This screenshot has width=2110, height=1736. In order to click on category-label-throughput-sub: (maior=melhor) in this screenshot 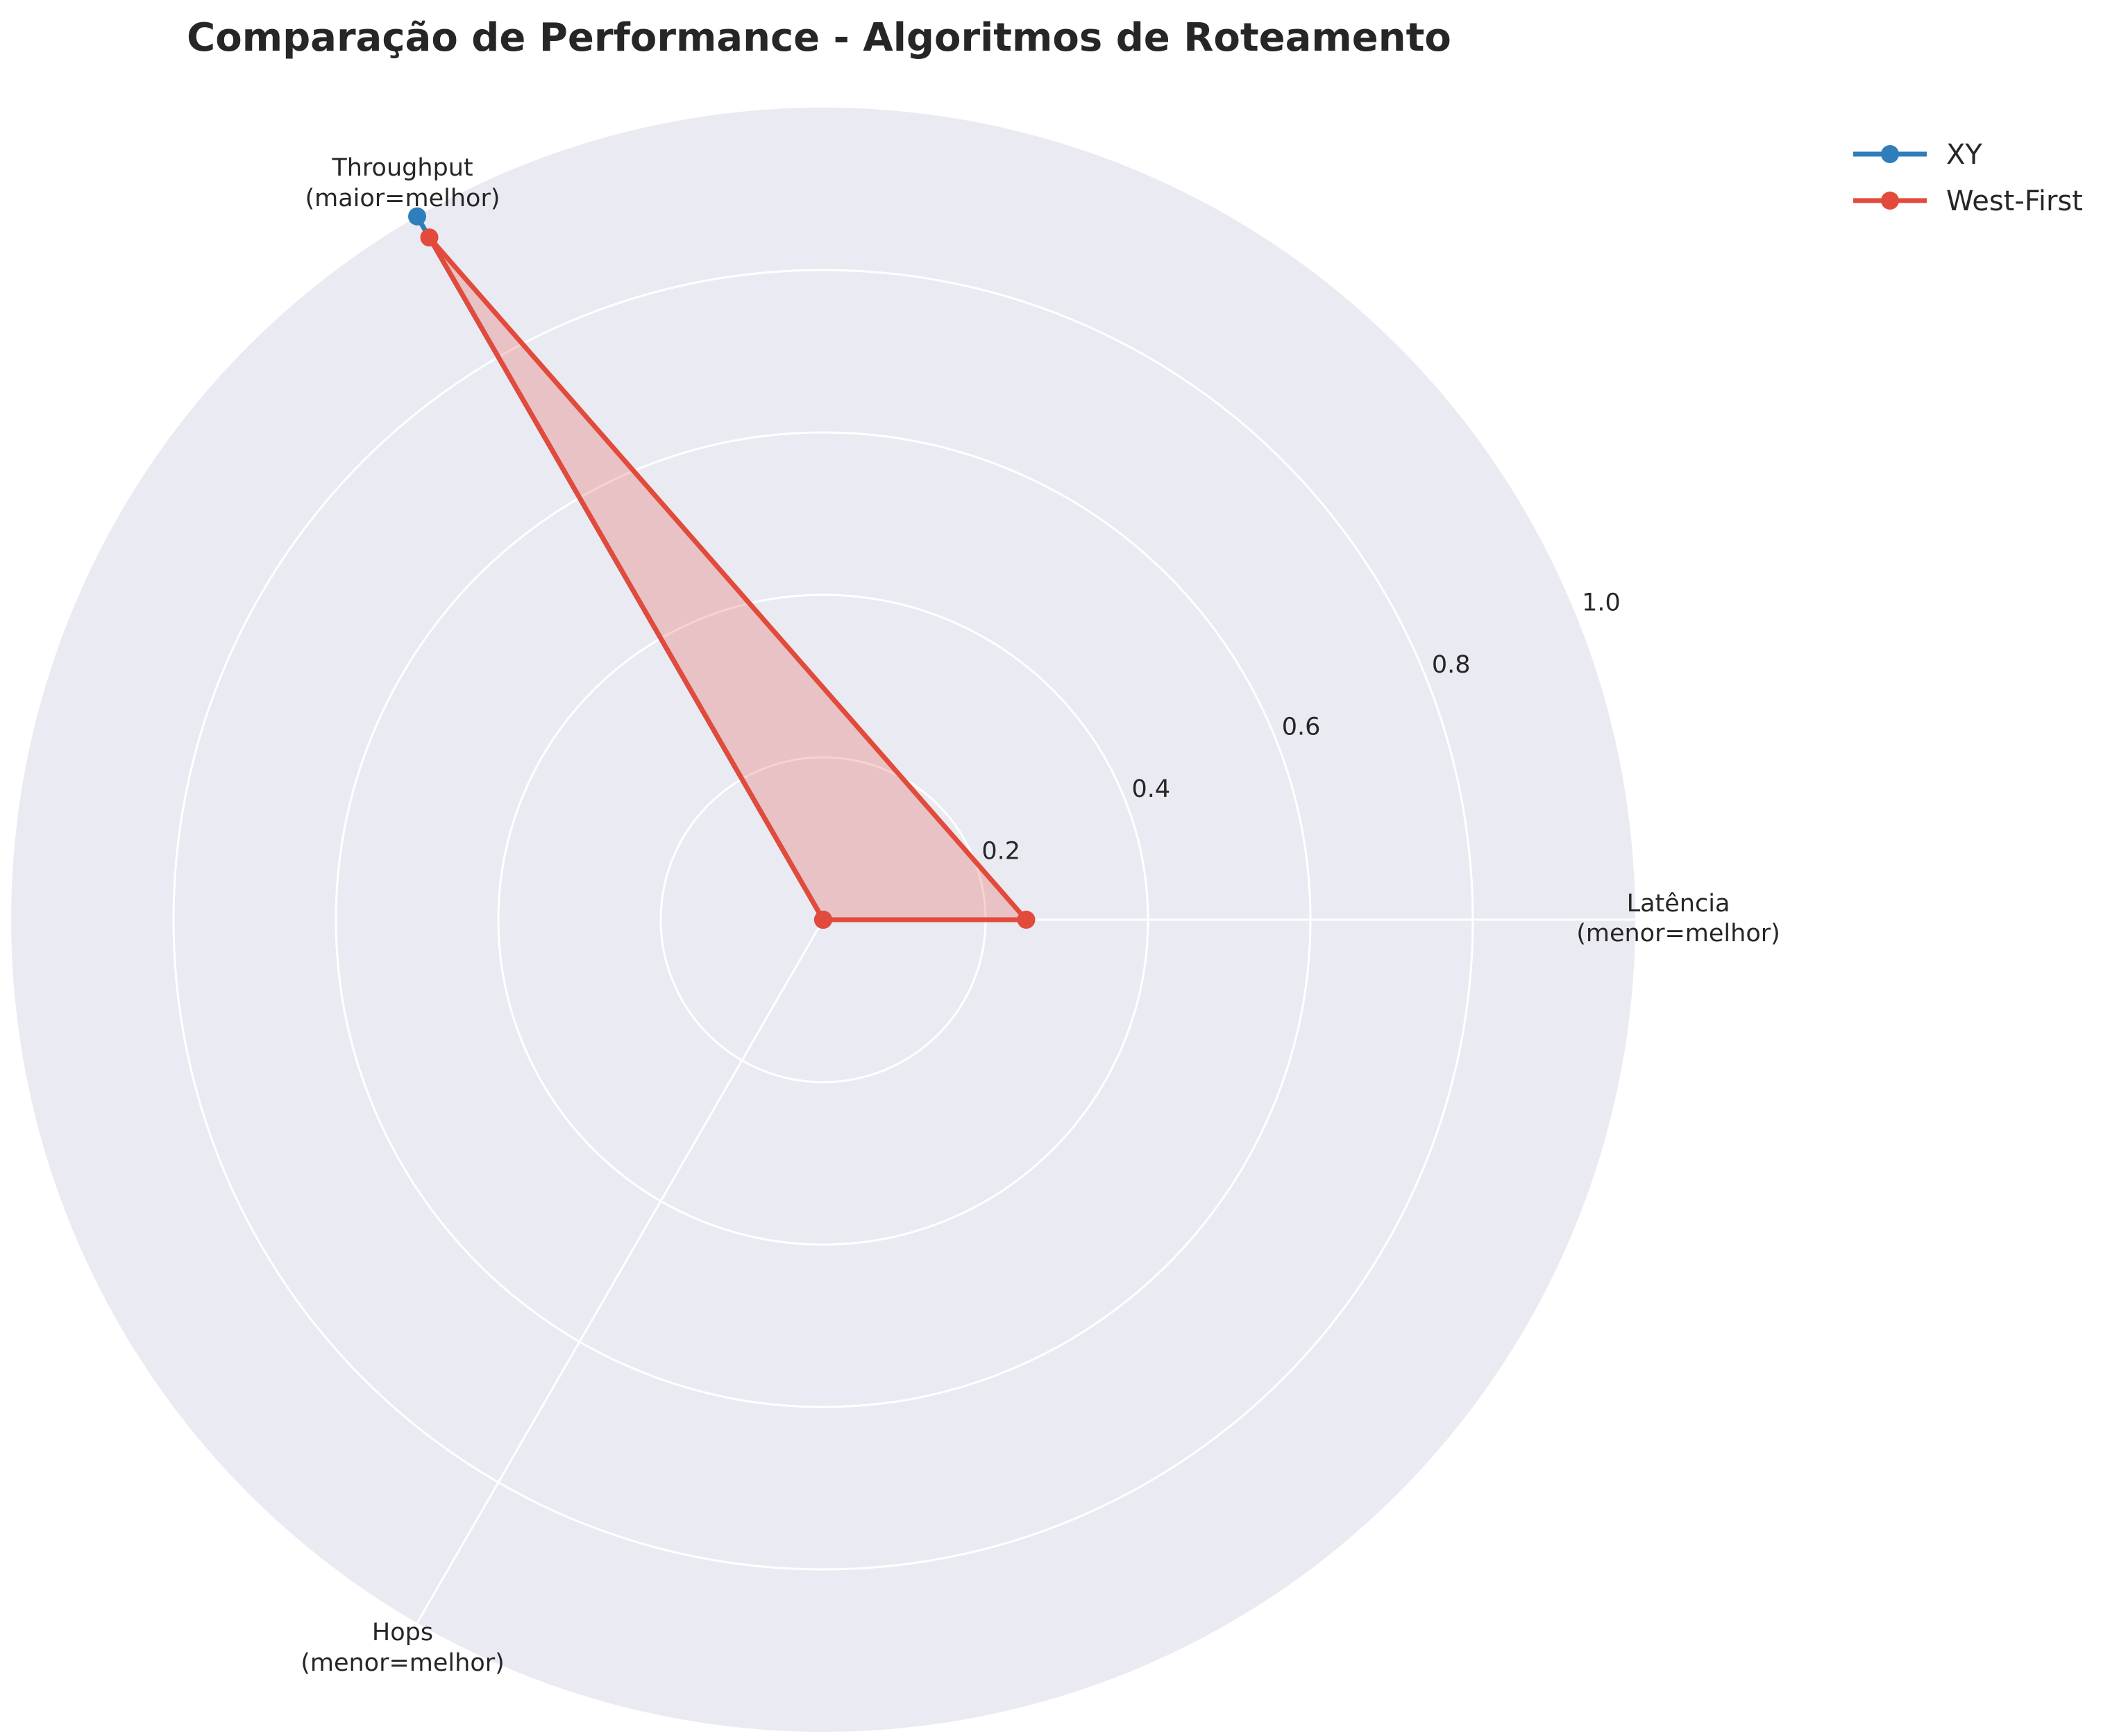, I will do `click(402, 198)`.